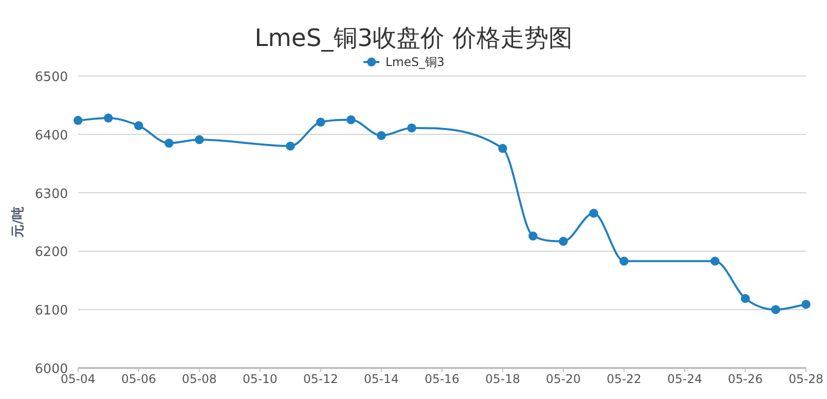  Describe the element at coordinates (806, 379) in the screenshot. I see `x-tick-label: 05-28` at that location.